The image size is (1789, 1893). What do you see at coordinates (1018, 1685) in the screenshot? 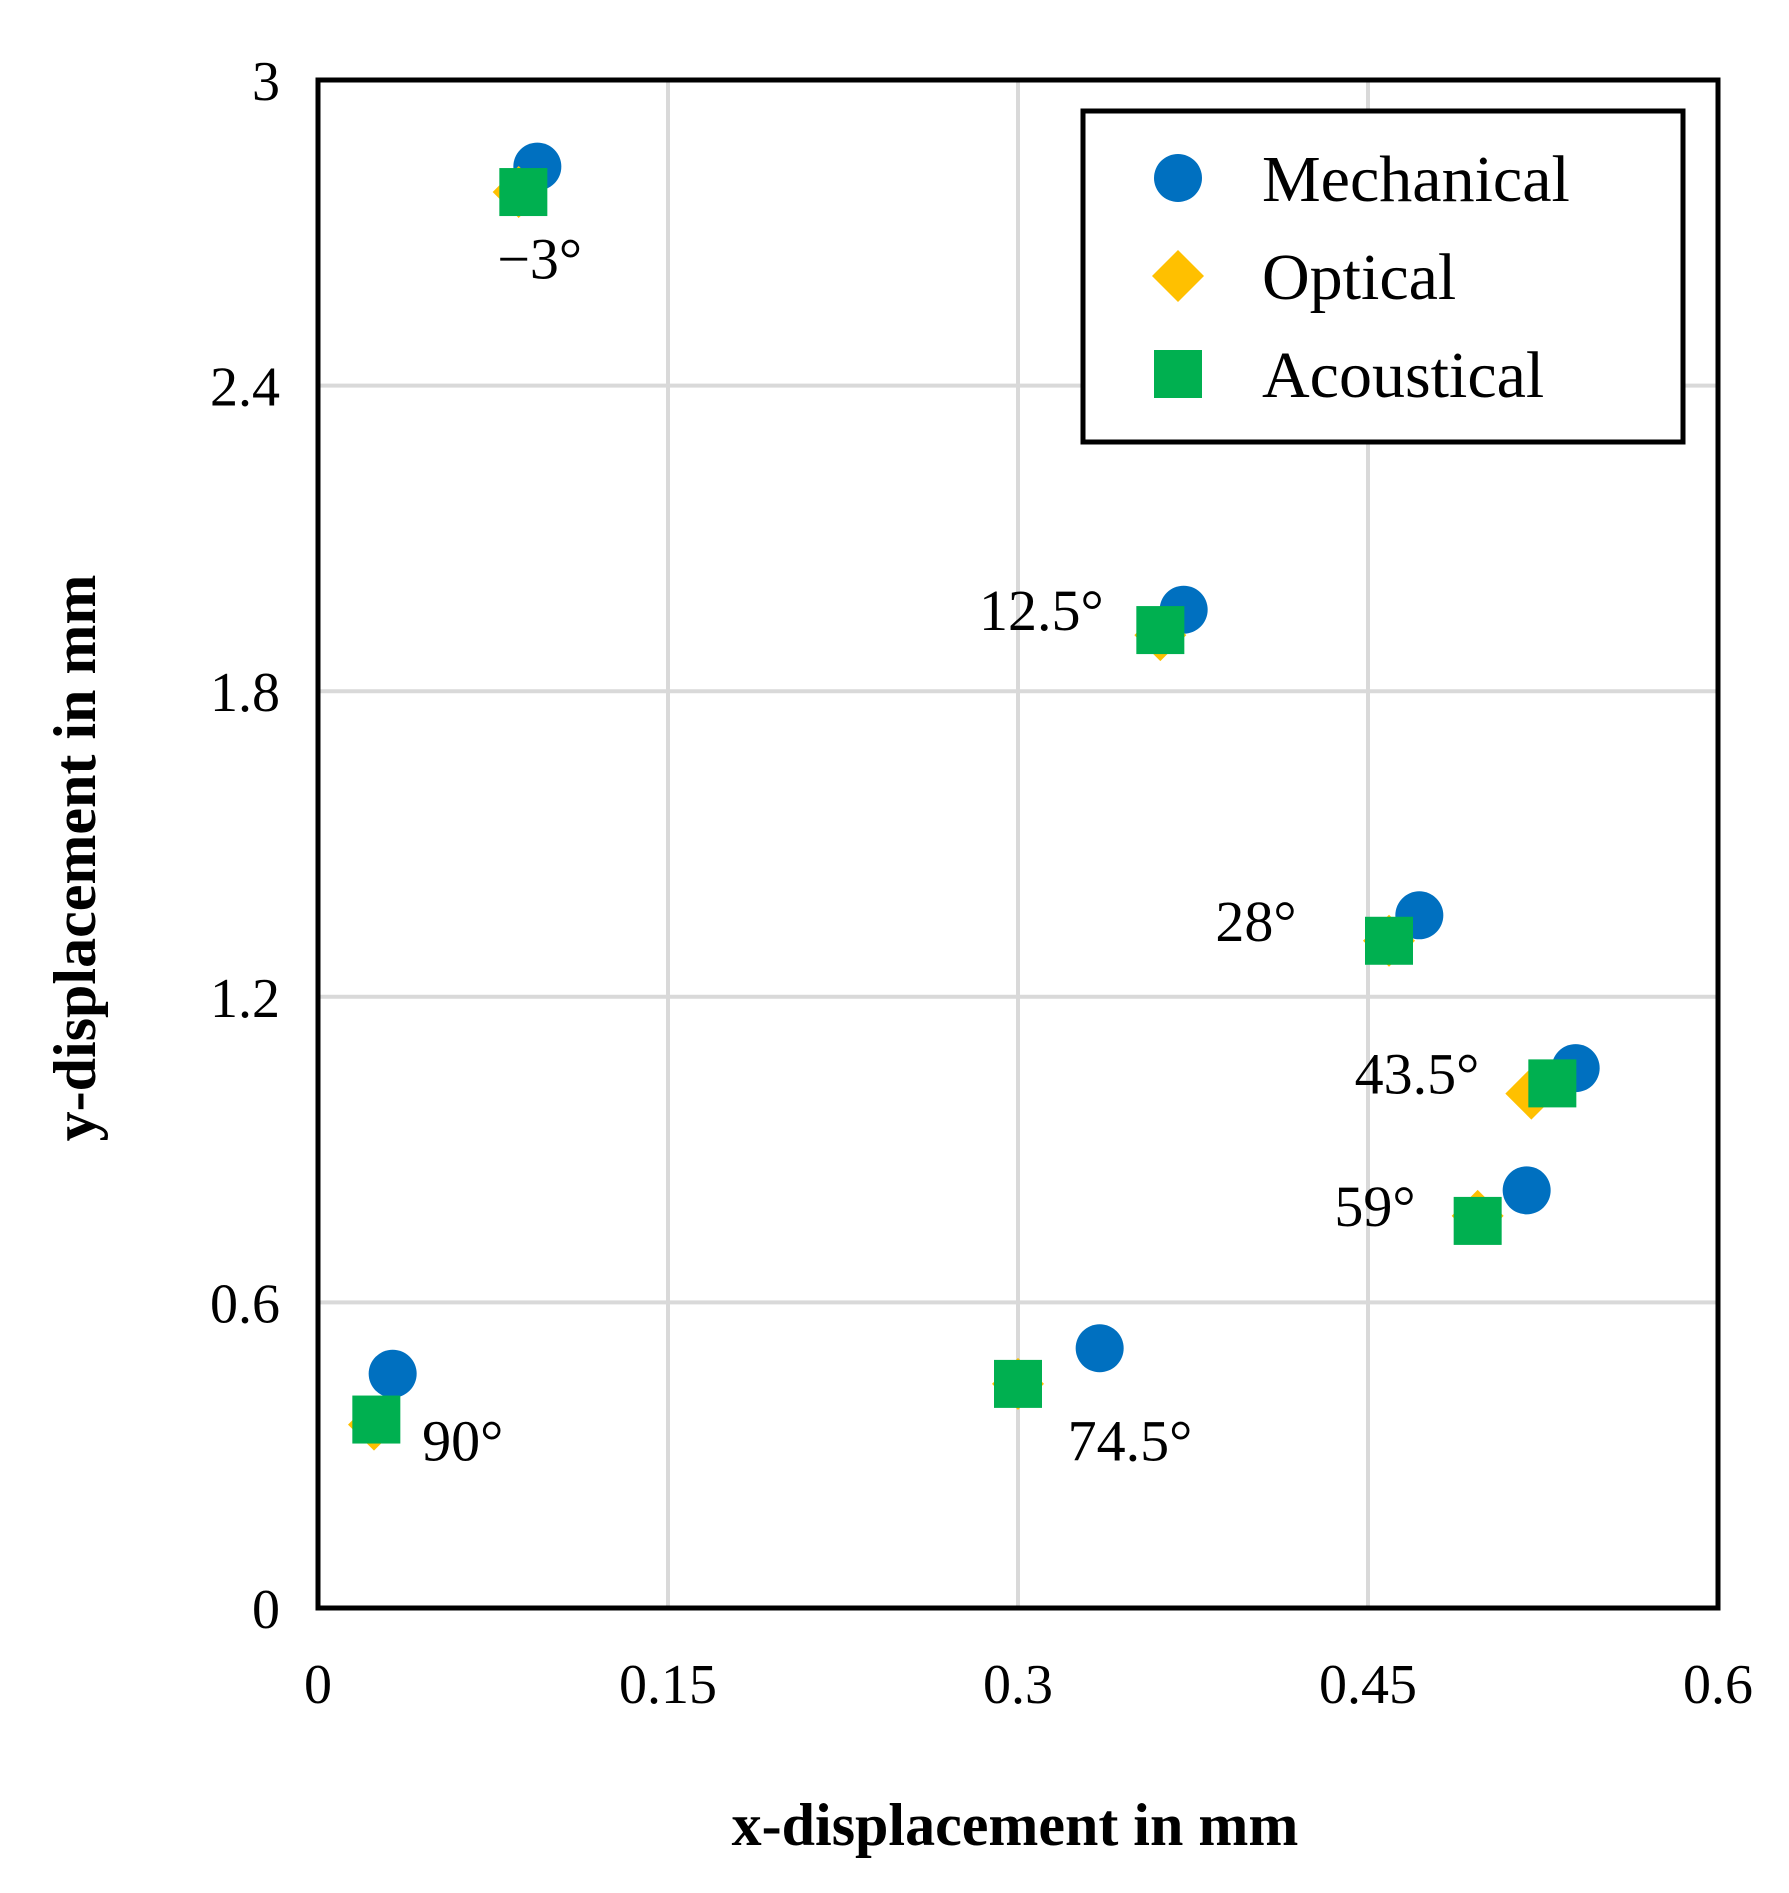
I see `x-tick-label: 0.3` at bounding box center [1018, 1685].